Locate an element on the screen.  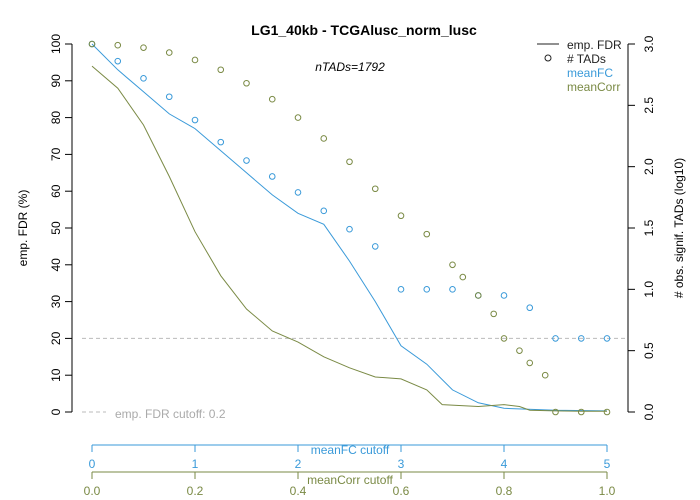
right-axis-tick-label: 1.0 is located at coordinates (649, 289).